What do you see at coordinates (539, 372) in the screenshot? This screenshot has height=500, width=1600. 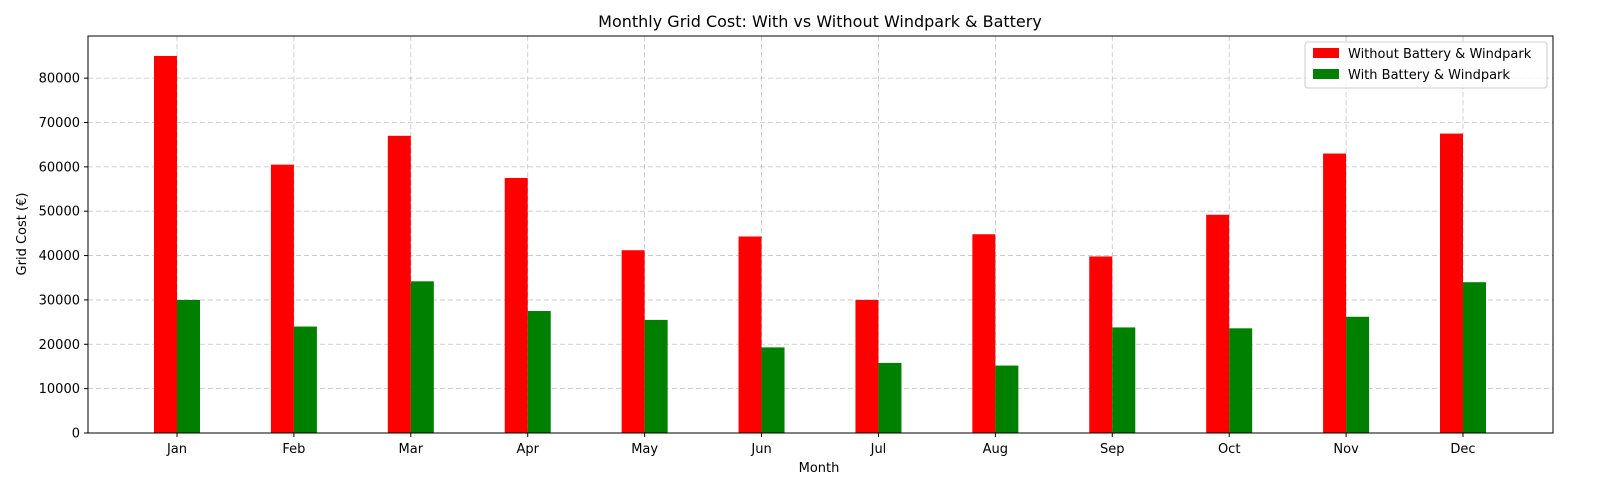 I see `bar-with-apr` at bounding box center [539, 372].